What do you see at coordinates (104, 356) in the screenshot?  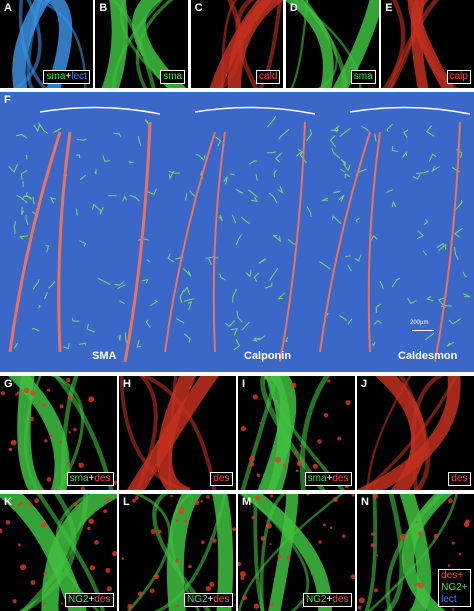 I see `caption: SMA` at bounding box center [104, 356].